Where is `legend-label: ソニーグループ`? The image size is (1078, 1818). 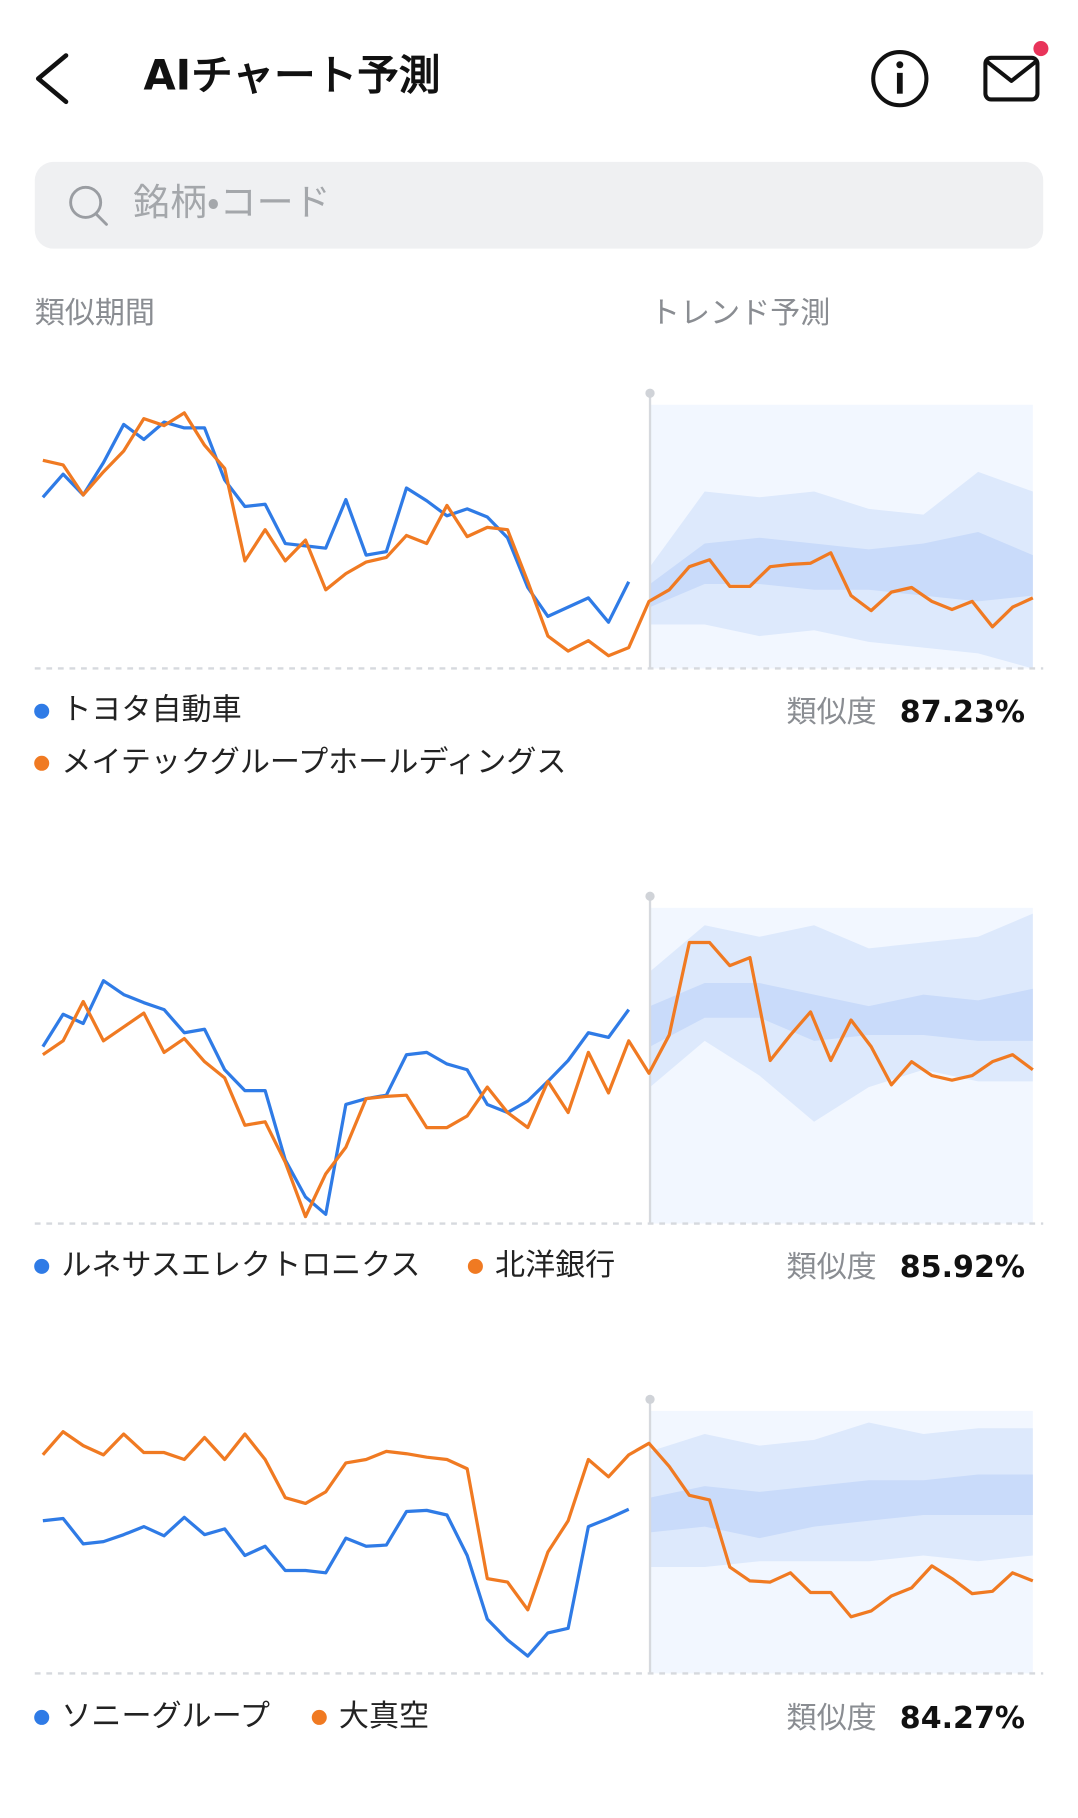 legend-label: ソニーグループ is located at coordinates (165, 1716).